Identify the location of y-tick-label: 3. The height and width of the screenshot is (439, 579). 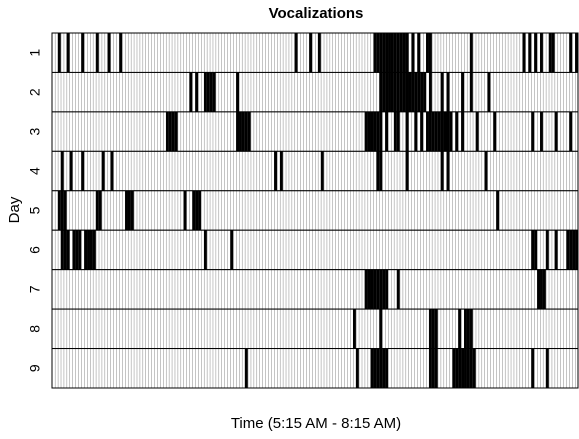
(35, 132).